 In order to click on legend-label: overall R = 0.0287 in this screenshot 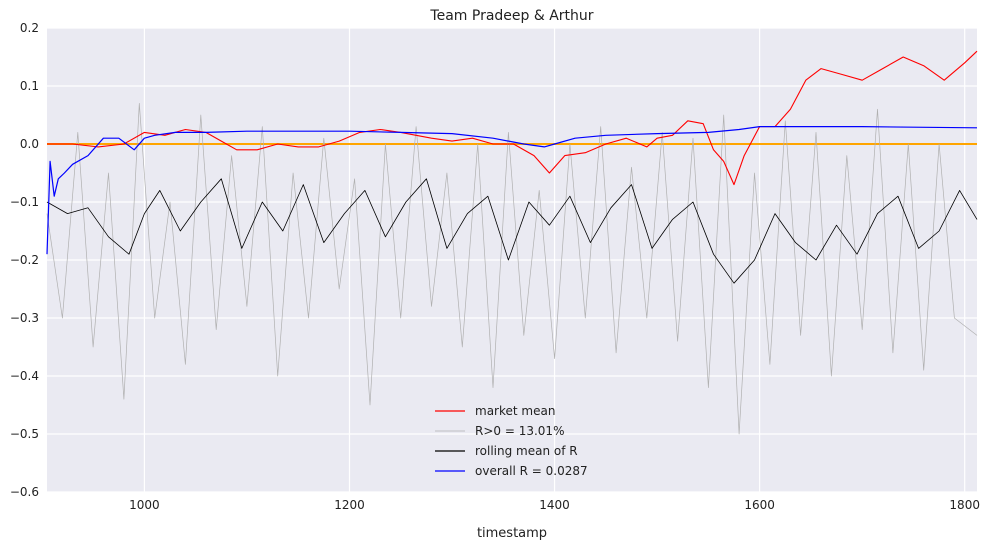, I will do `click(531, 471)`.